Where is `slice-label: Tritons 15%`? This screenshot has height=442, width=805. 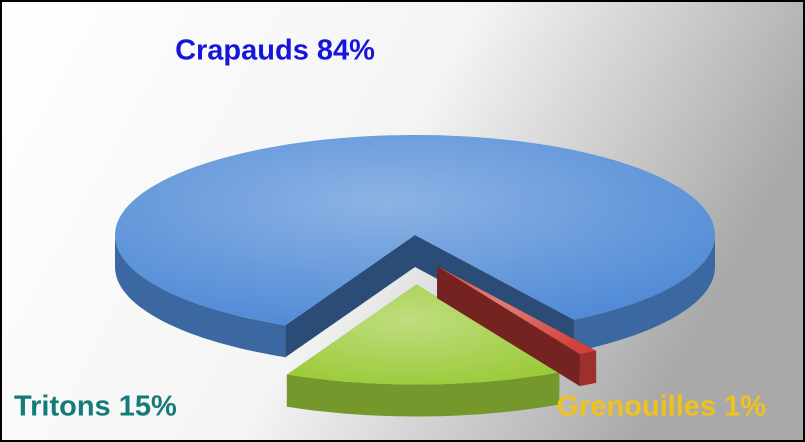 slice-label: Tritons 15% is located at coordinates (95, 407).